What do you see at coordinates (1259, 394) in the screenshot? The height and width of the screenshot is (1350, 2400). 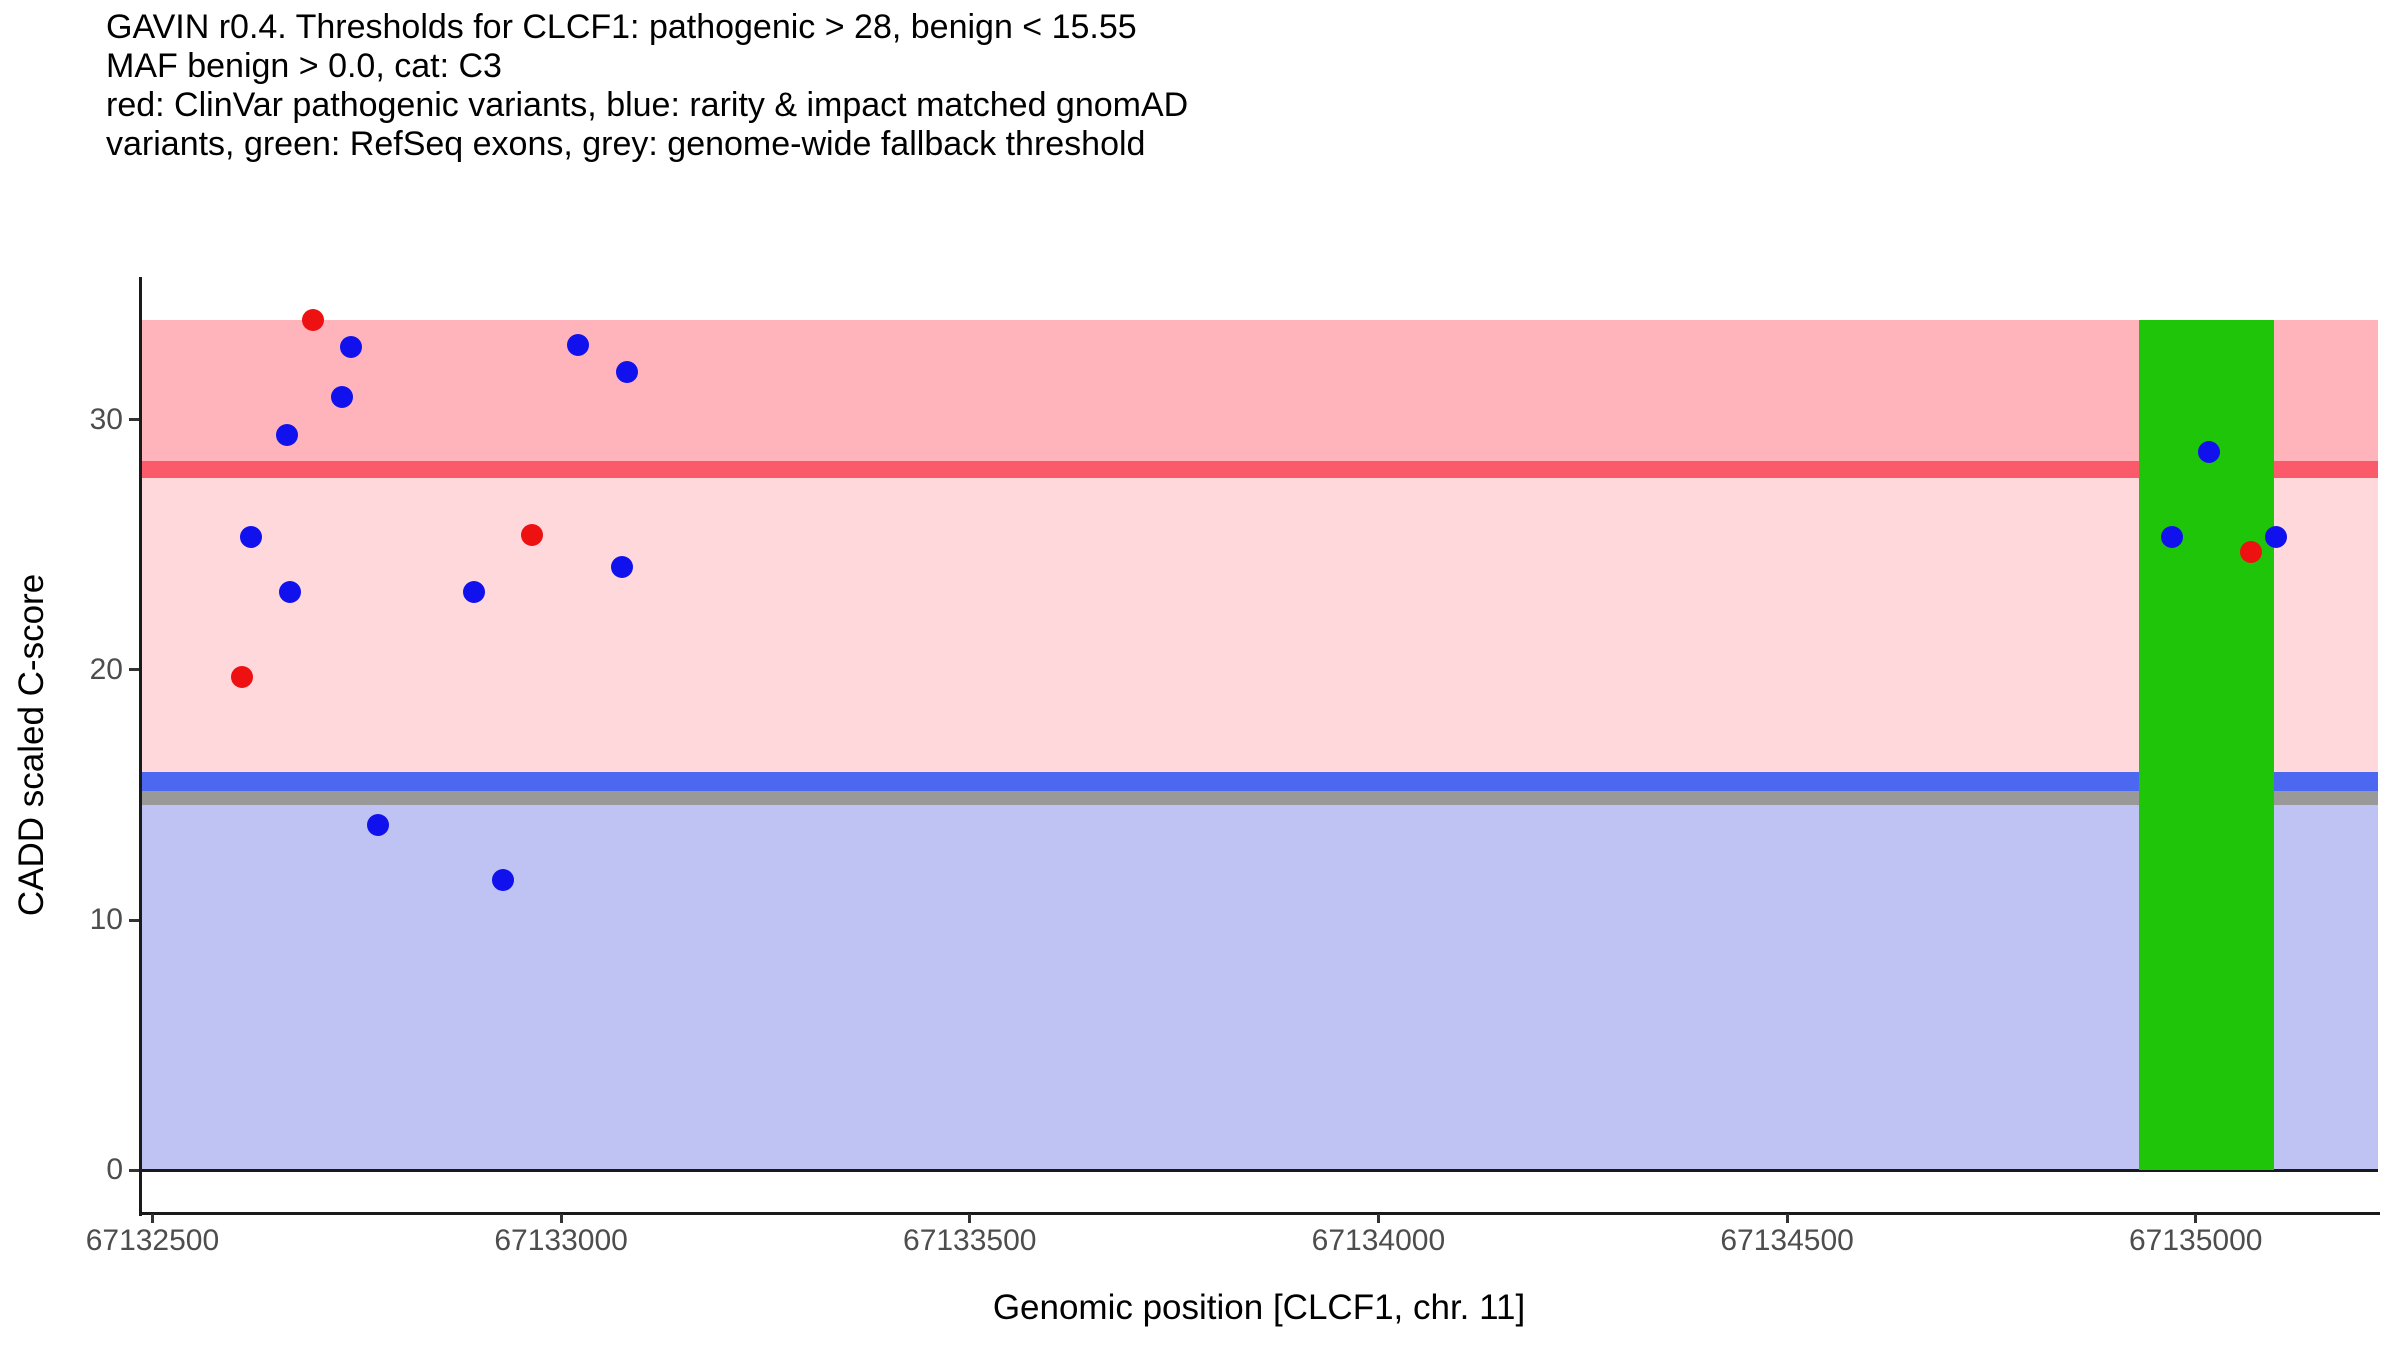 I see `band-pathogenic-zone` at bounding box center [1259, 394].